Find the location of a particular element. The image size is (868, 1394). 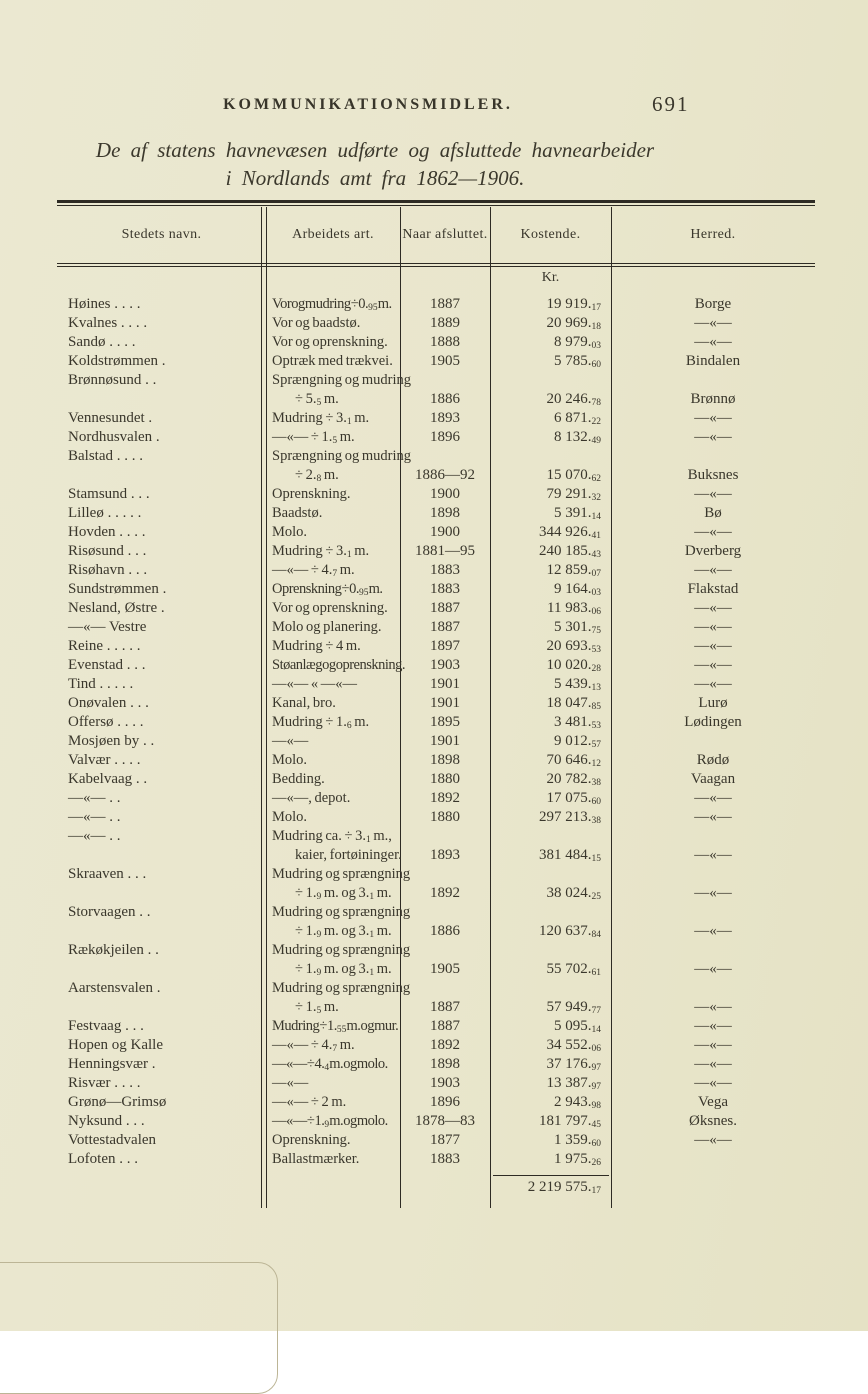

district-cell: Vega is located at coordinates (713, 1102).